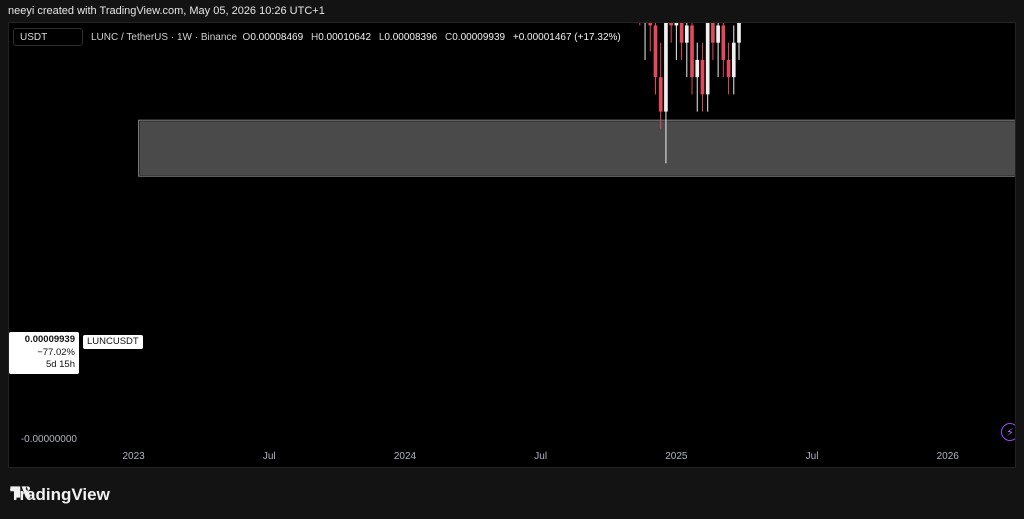  I want to click on y-tick-label: -0.00000000, so click(49, 439).